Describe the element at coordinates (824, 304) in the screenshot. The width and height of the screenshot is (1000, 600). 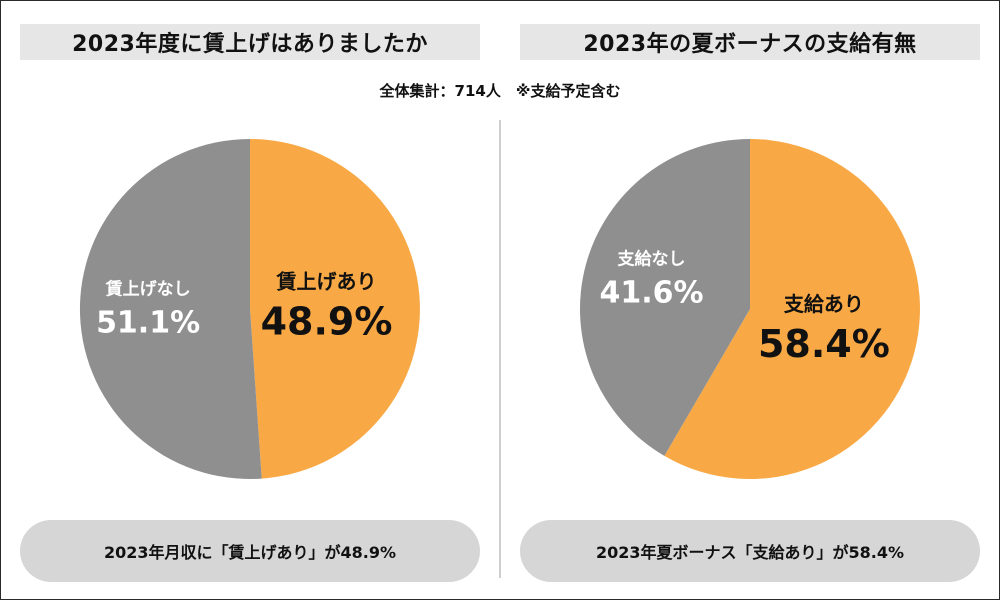
I see `right-yes-label: 支給あり` at that location.